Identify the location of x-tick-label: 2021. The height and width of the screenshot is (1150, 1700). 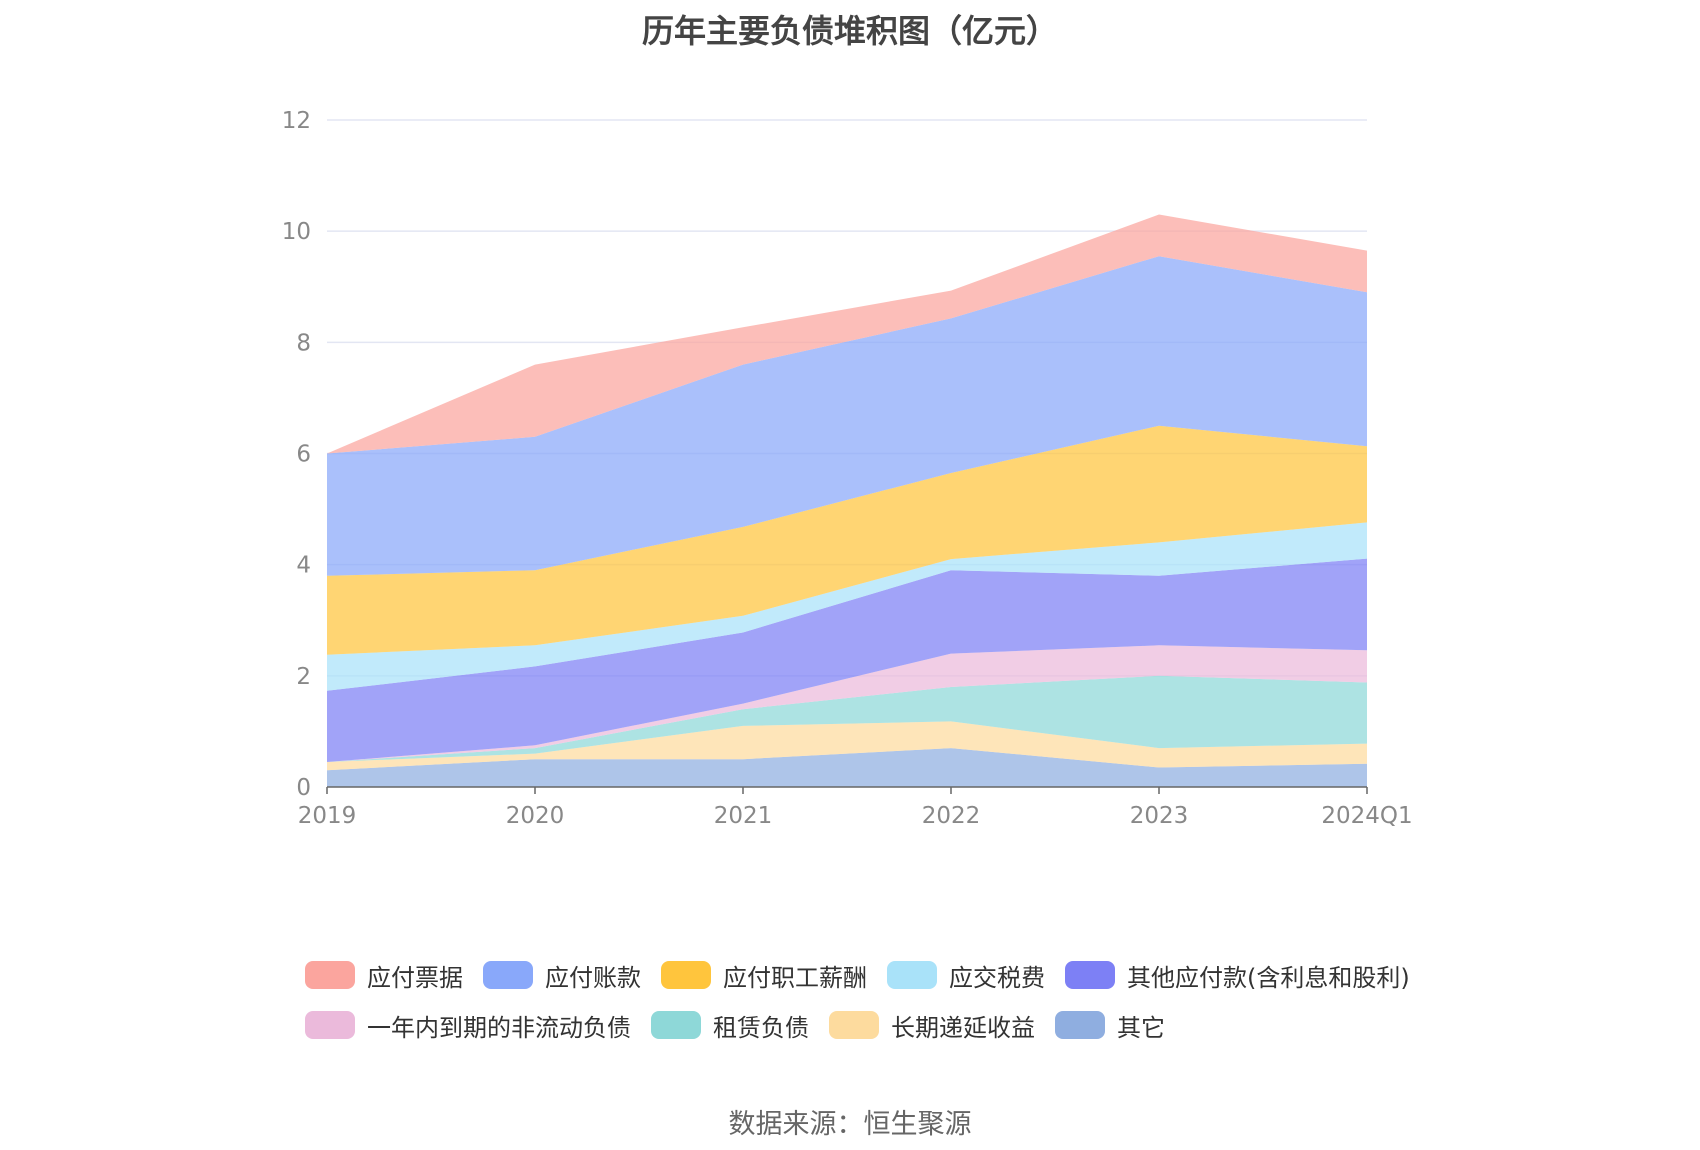
(743, 816).